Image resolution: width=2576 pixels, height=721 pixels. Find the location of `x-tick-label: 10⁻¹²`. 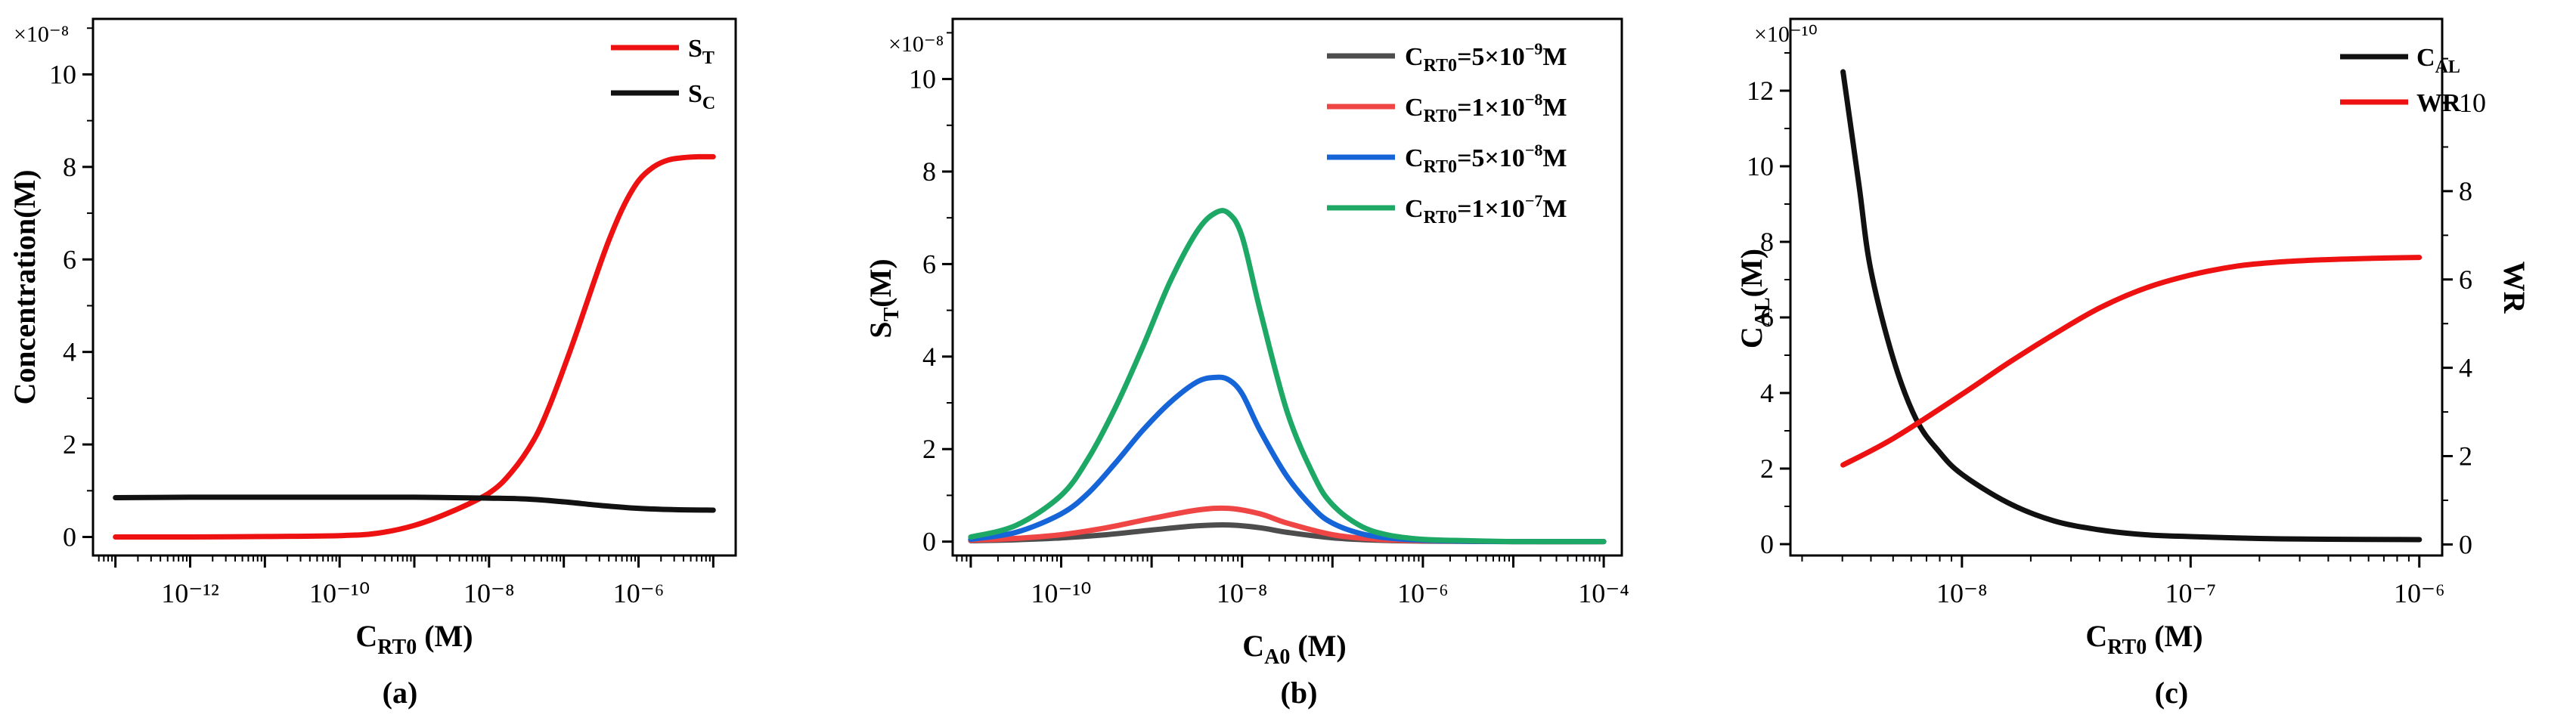

x-tick-label: 10⁻¹² is located at coordinates (190, 593).